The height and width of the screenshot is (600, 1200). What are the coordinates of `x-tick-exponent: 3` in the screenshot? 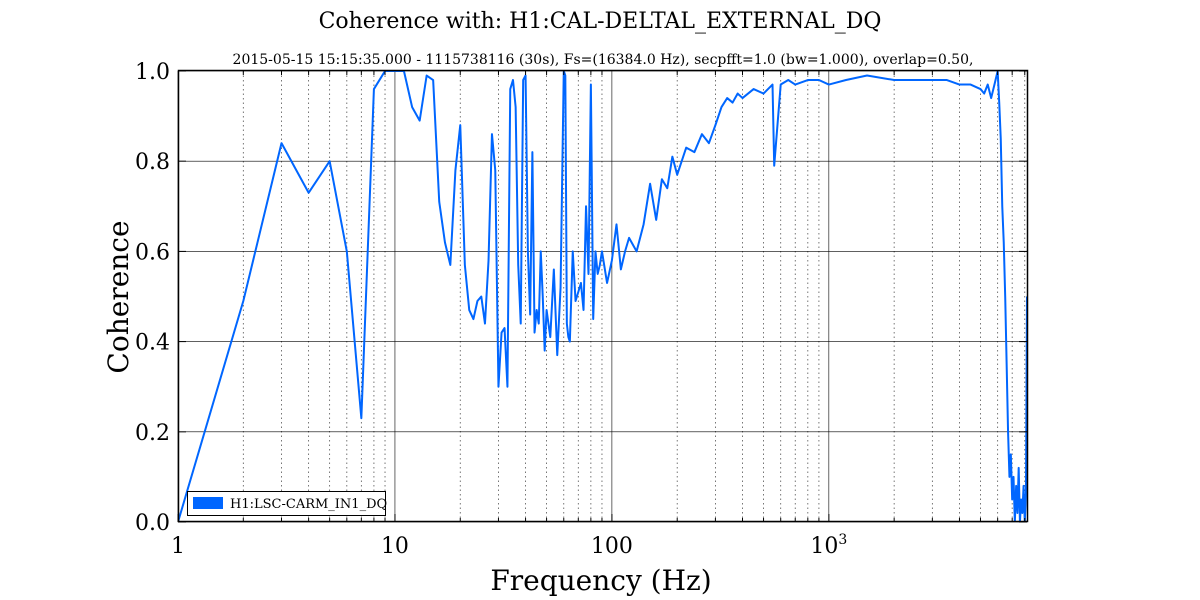 It's located at (842, 540).